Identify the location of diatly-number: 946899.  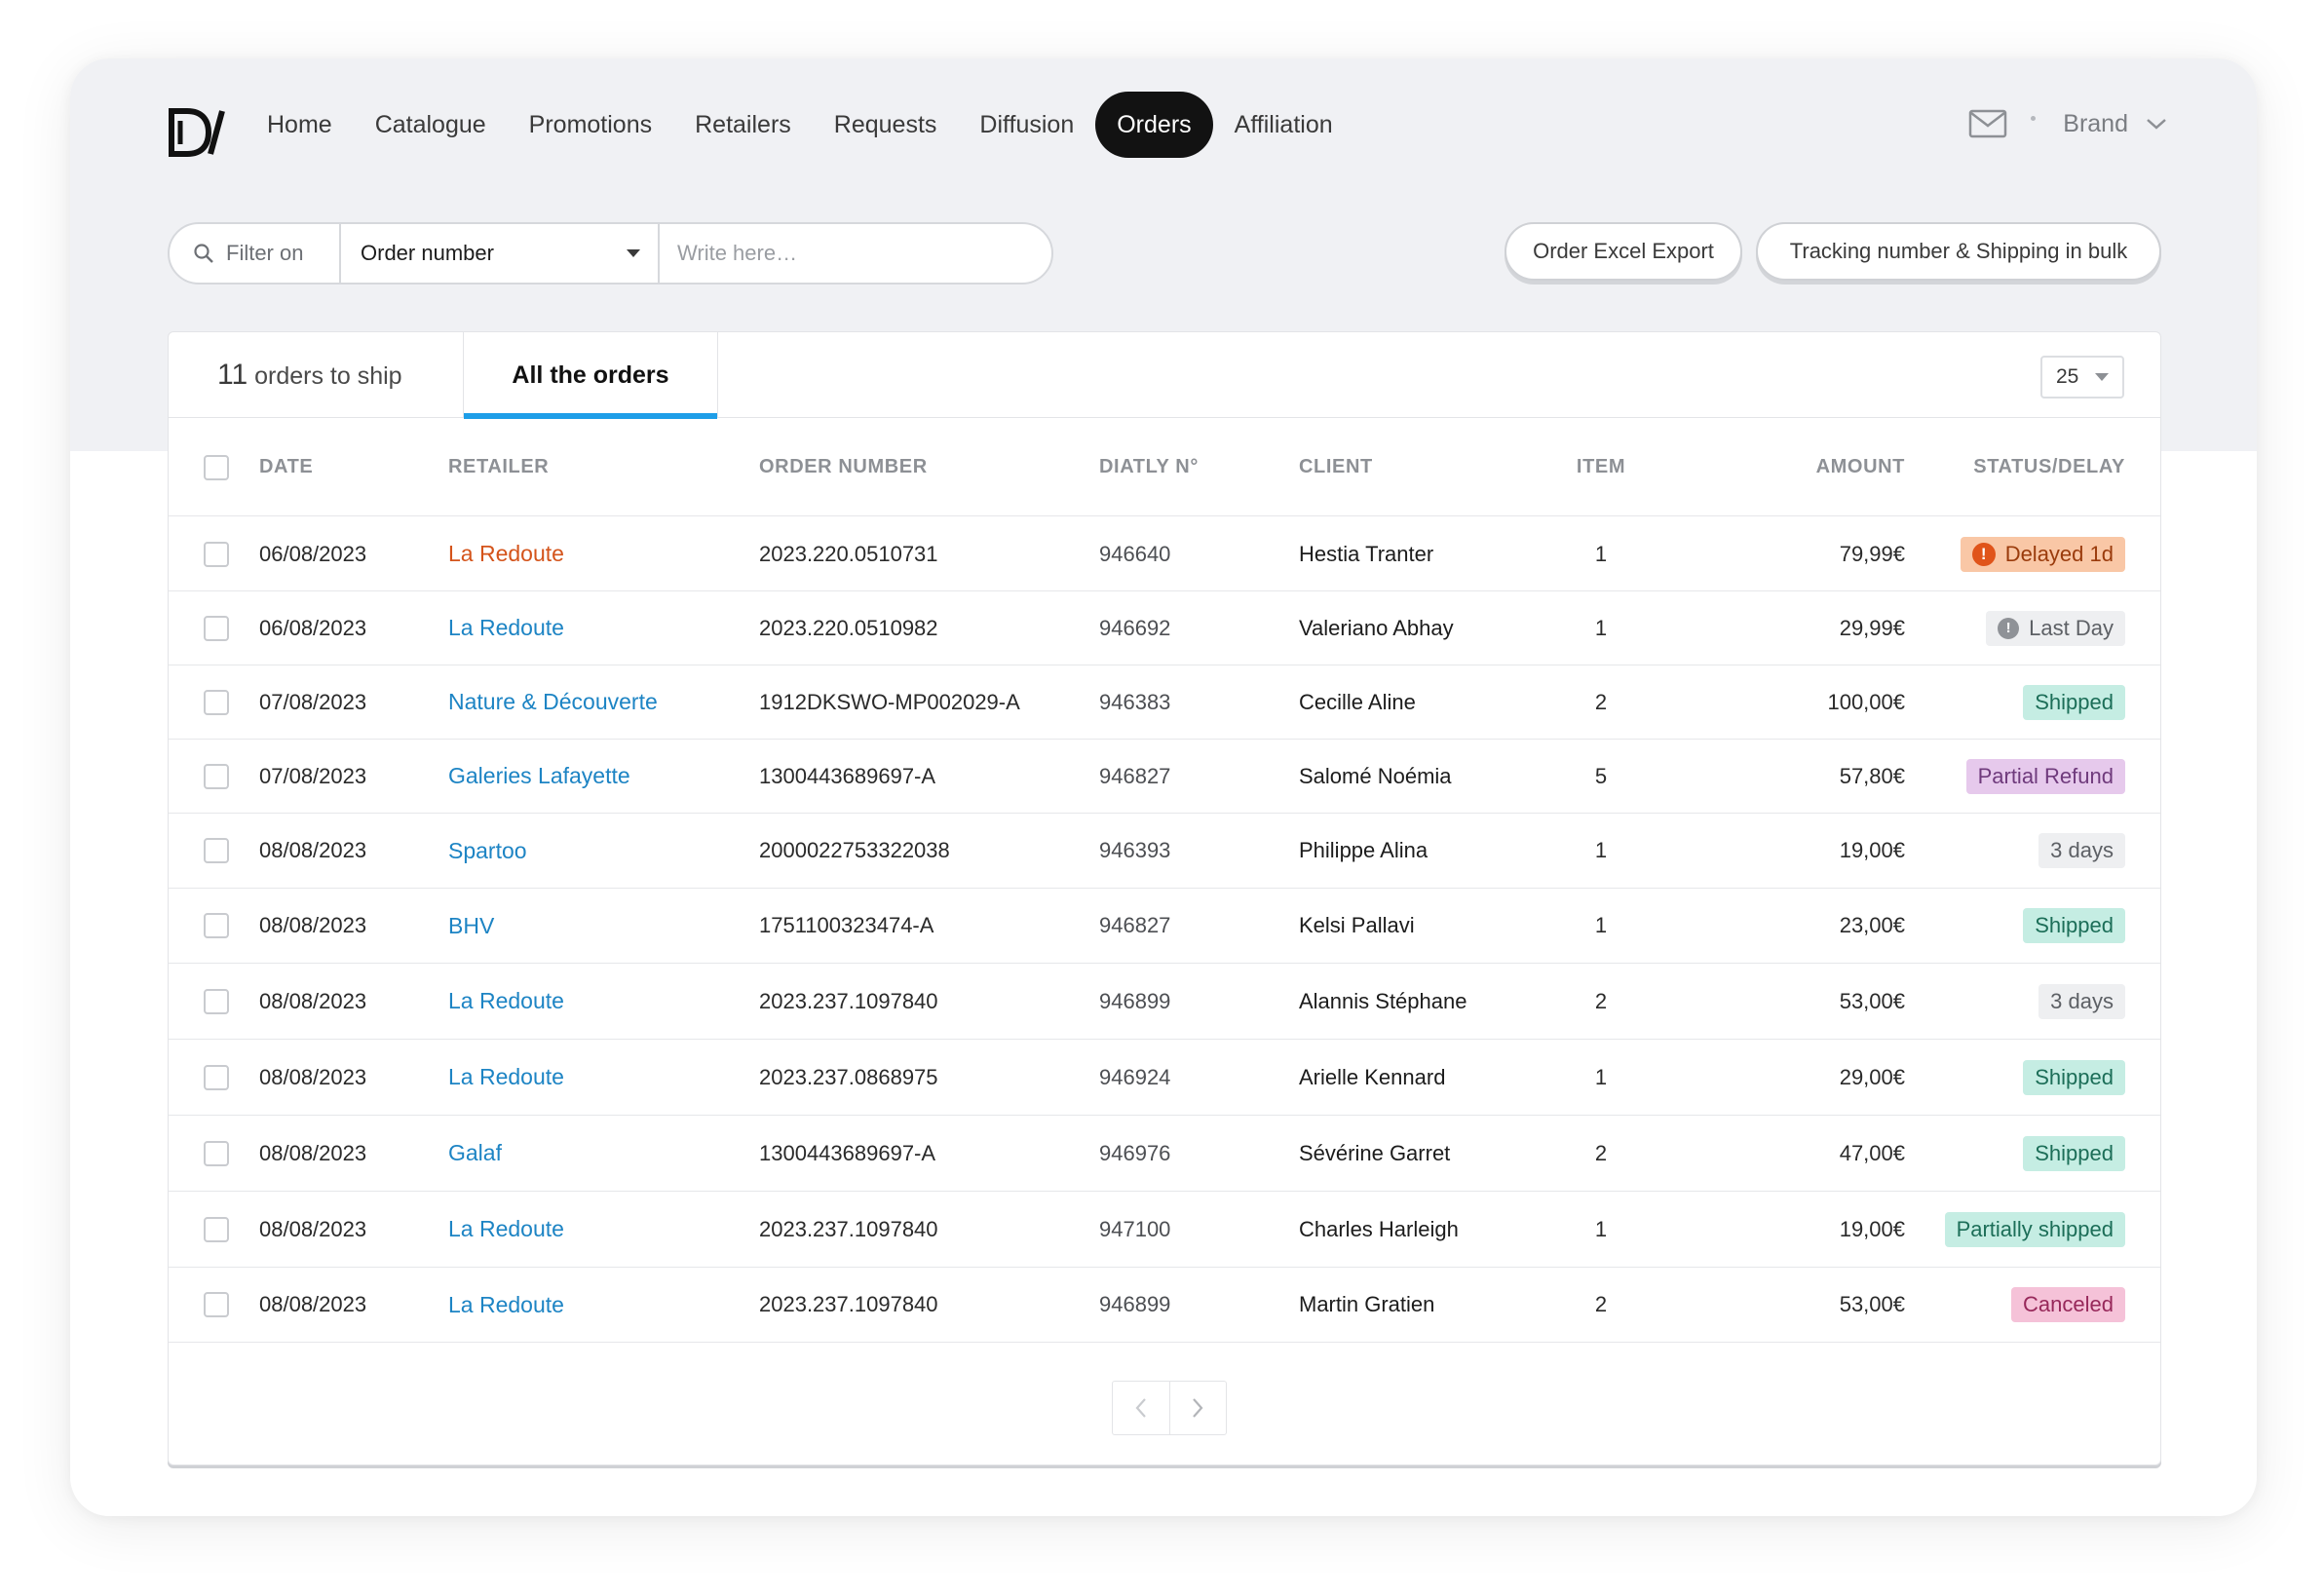
(1135, 1304).